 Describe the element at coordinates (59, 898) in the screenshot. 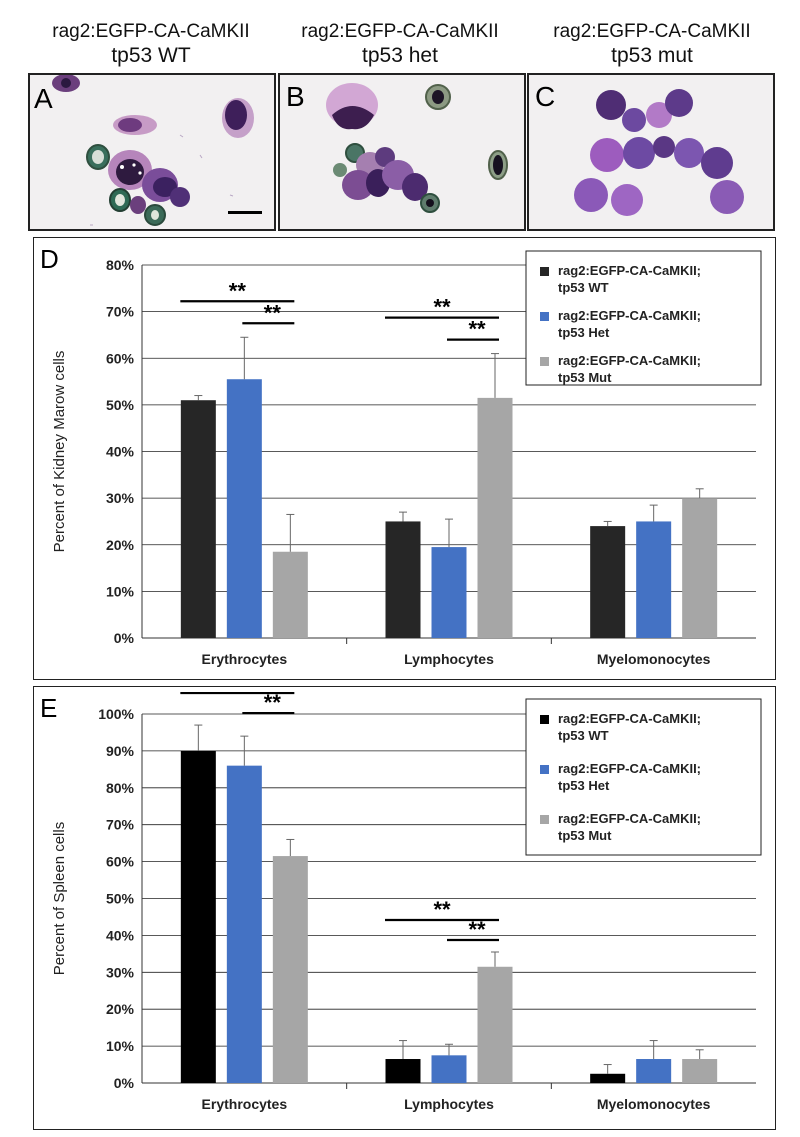

I see `y-axis-label: Percent of Spleen cells` at that location.